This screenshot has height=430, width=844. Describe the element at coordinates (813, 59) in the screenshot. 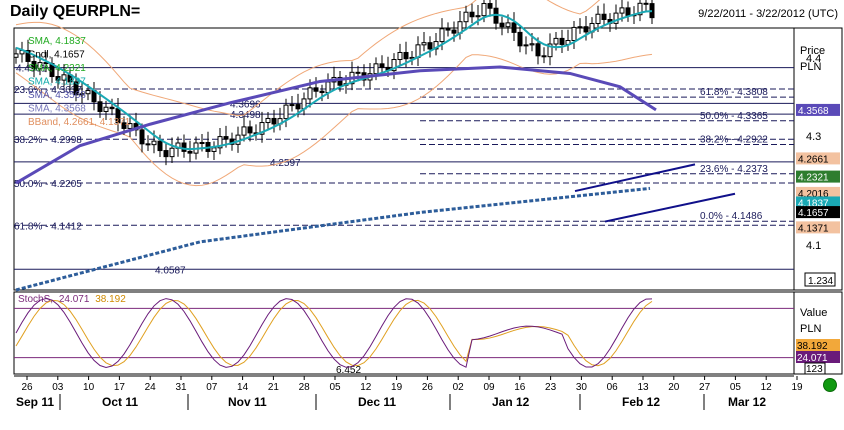

I see `price-tick-label: 4.4` at that location.